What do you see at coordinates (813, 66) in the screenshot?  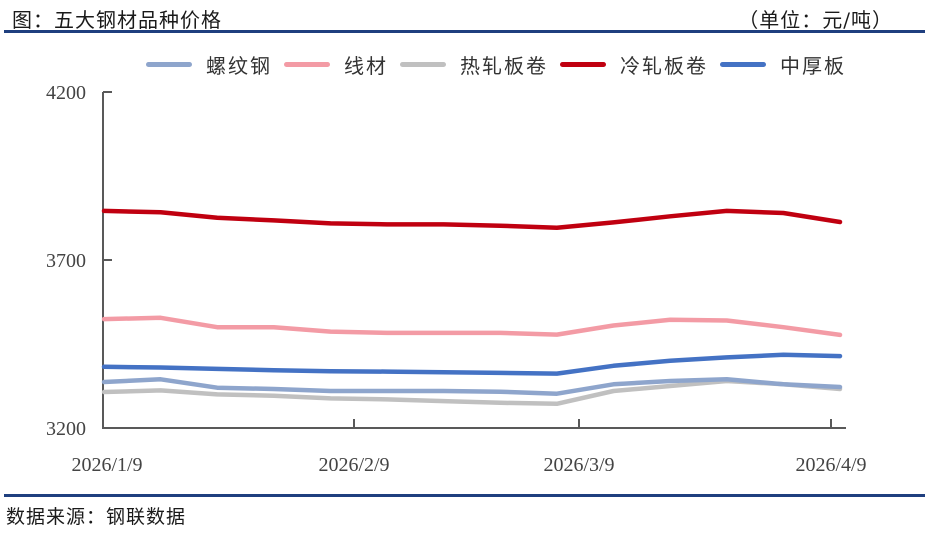 I see `legend-label: 中厚板` at bounding box center [813, 66].